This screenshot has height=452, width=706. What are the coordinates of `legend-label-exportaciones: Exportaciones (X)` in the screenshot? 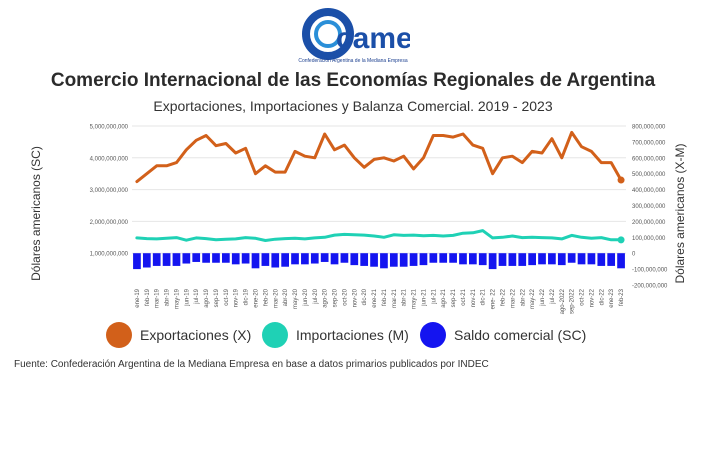 It's located at (196, 335).